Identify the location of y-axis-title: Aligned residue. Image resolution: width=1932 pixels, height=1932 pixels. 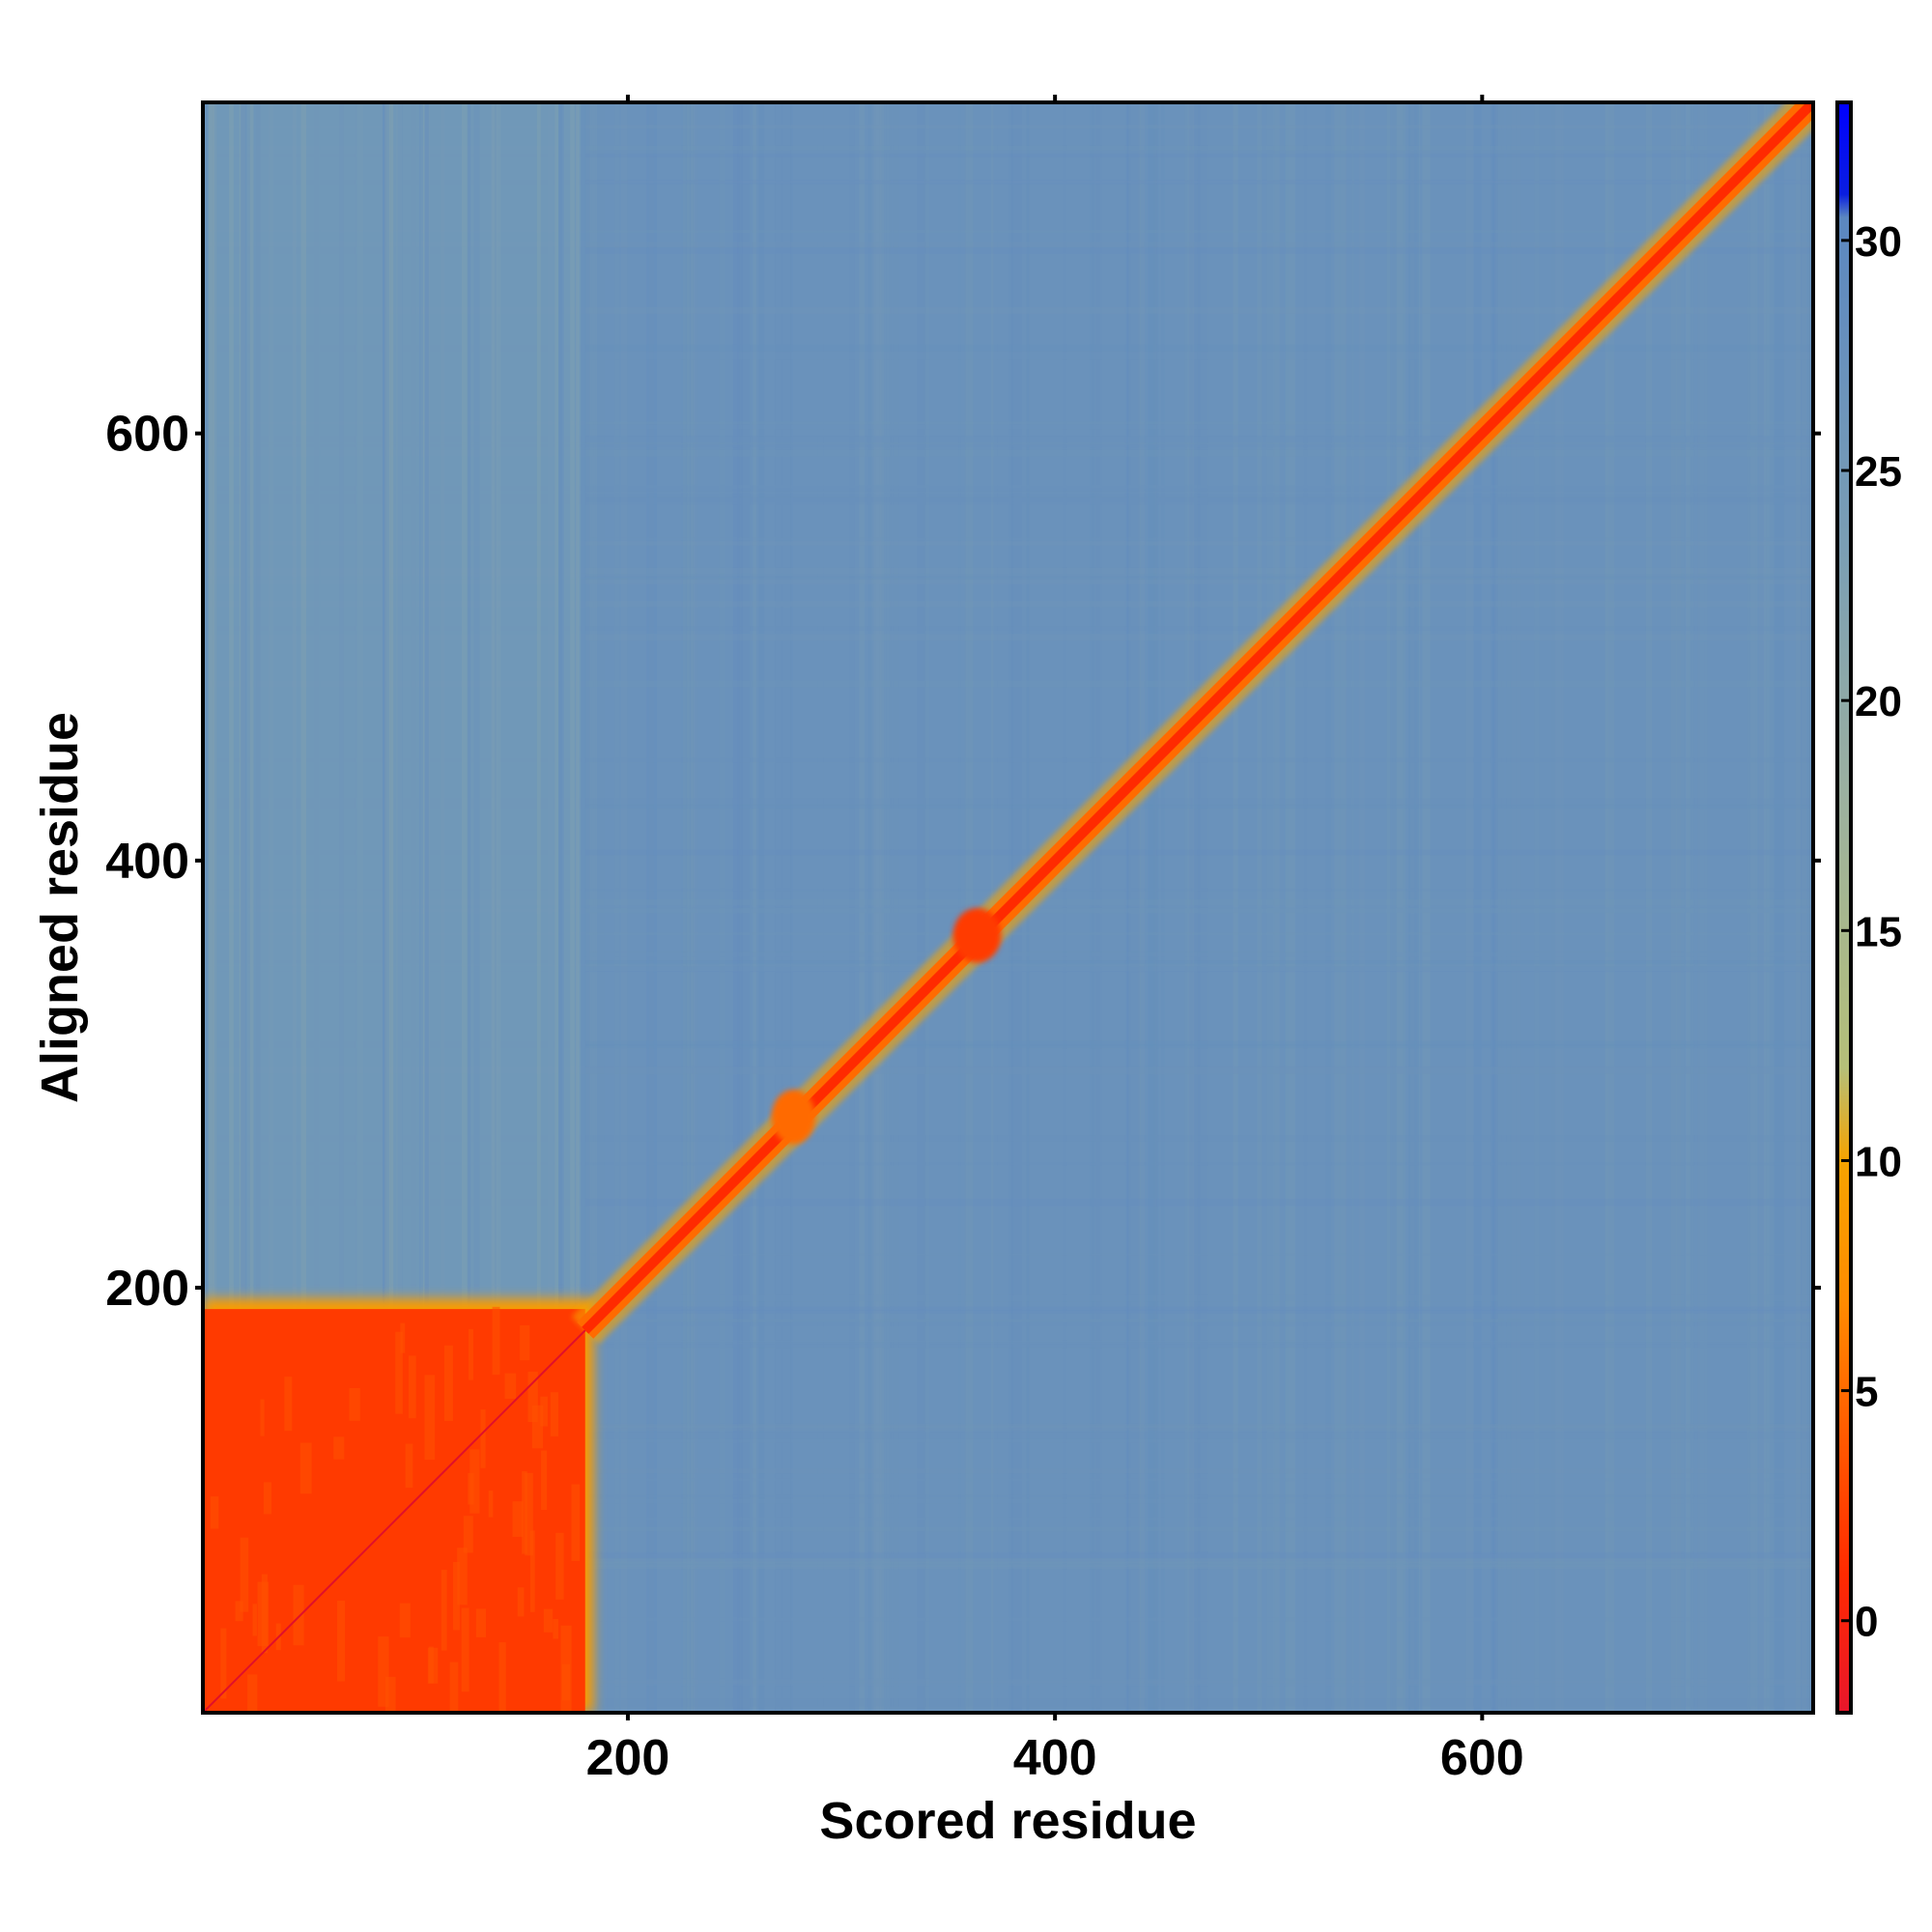
(60, 907).